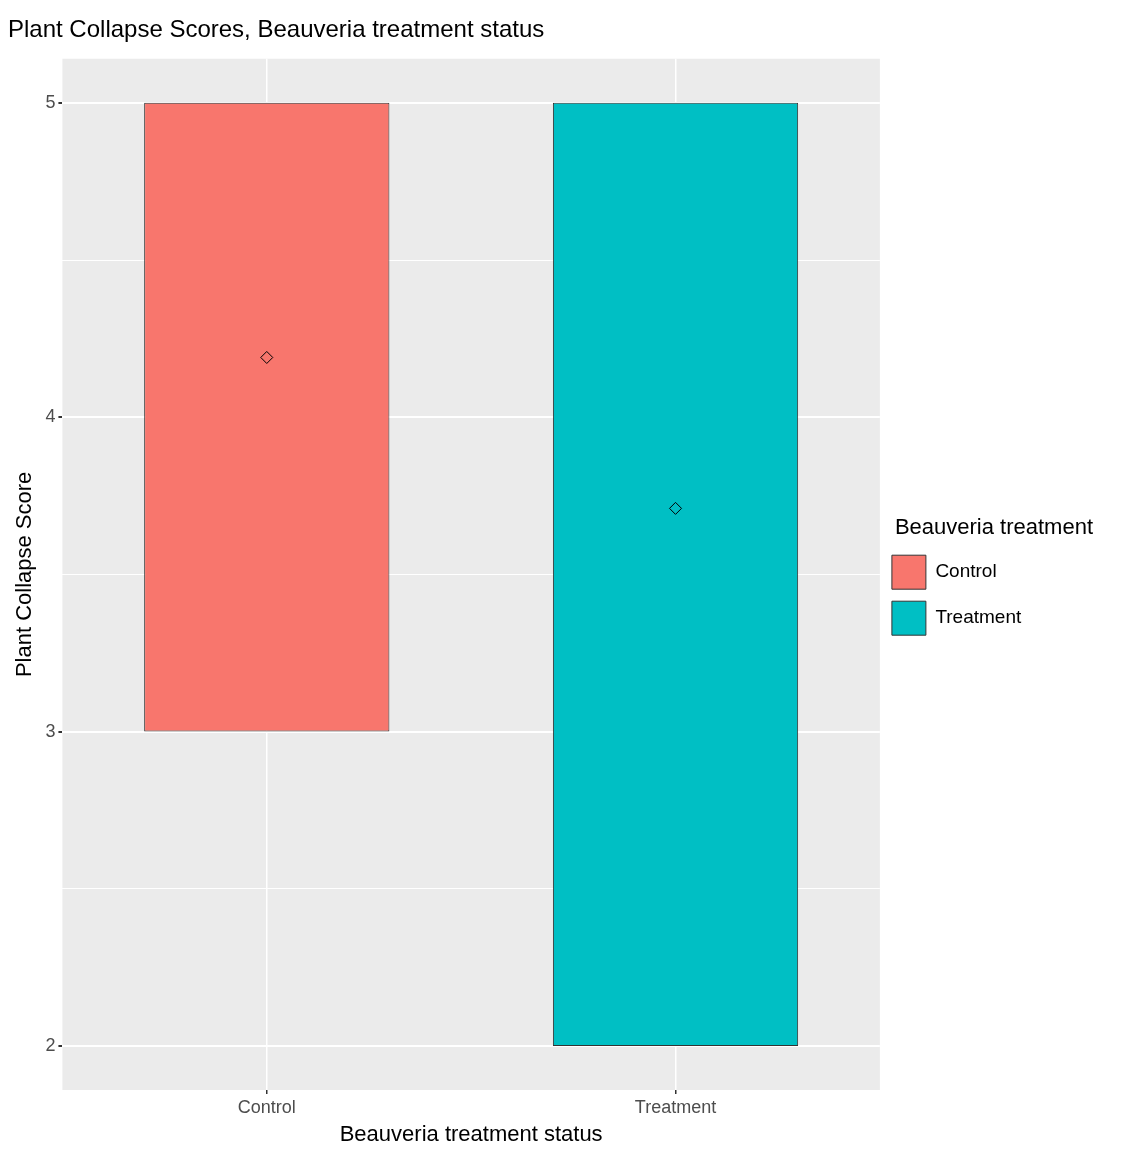 The height and width of the screenshot is (1151, 1126). What do you see at coordinates (50, 416) in the screenshot?
I see `y-tick-label: 4` at bounding box center [50, 416].